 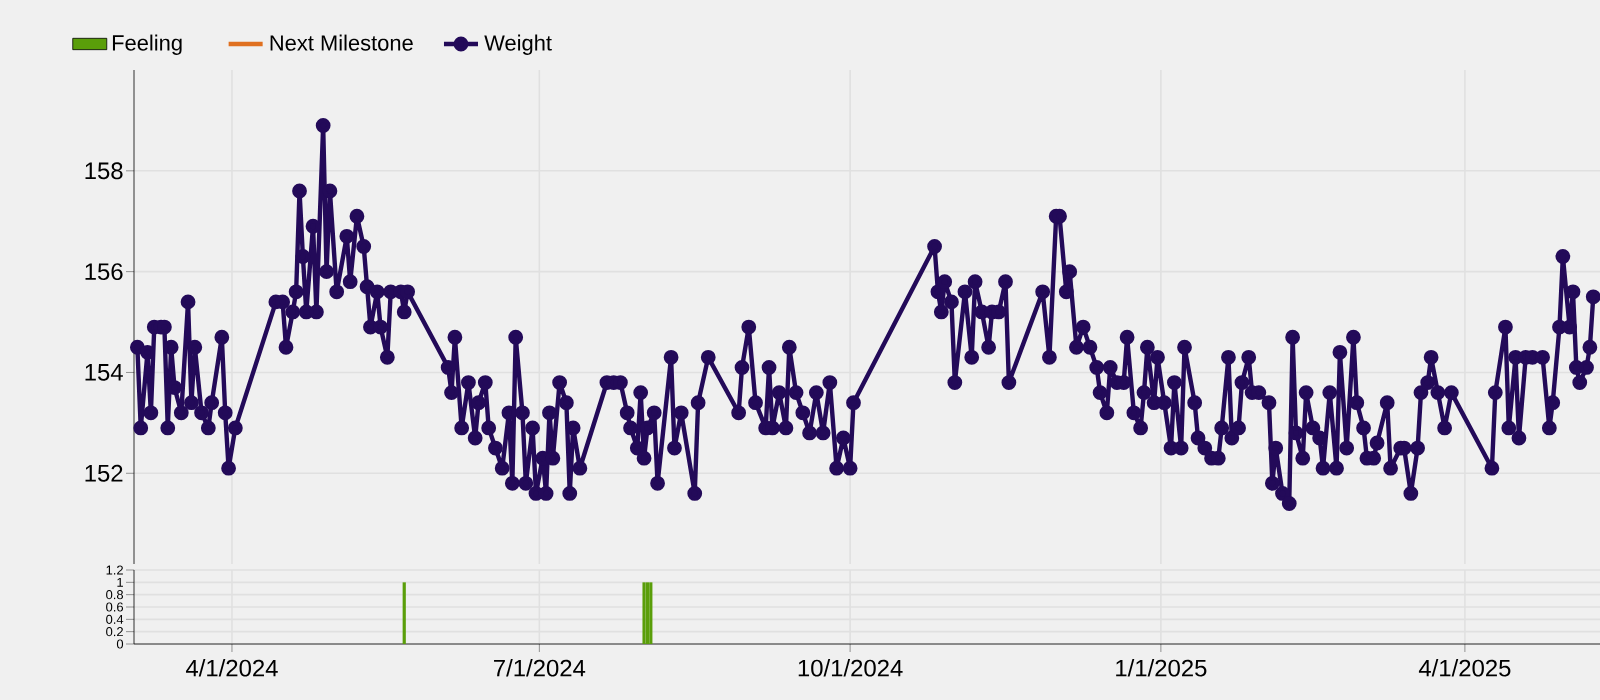 What do you see at coordinates (850, 668) in the screenshot?
I see `x-tick-label: 10/1/2024` at bounding box center [850, 668].